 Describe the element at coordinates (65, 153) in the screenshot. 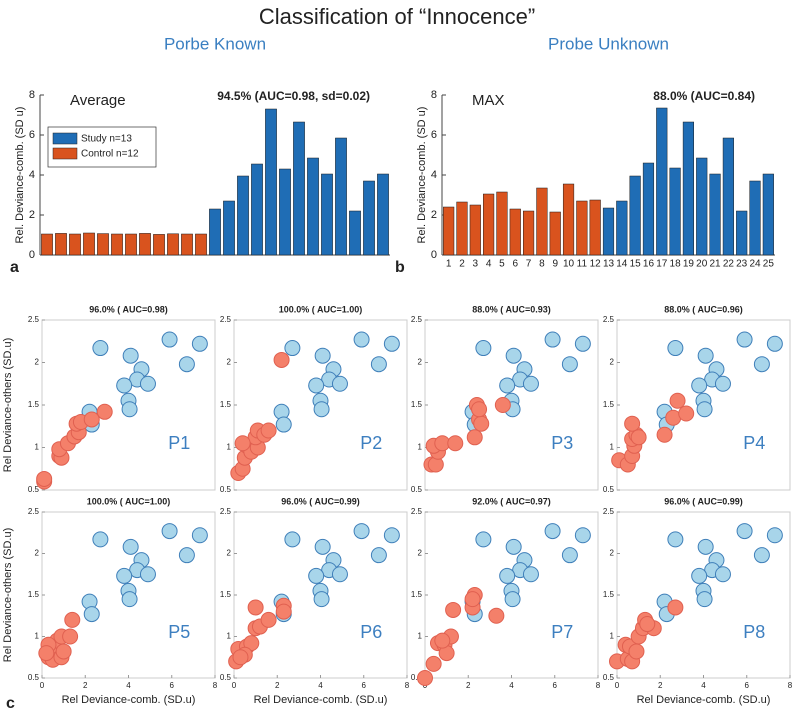

I see `legend-swatch` at that location.